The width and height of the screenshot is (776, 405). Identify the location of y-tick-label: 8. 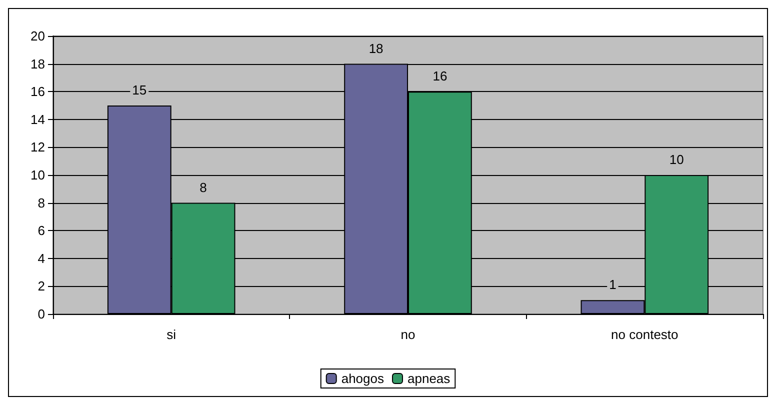
(41, 202).